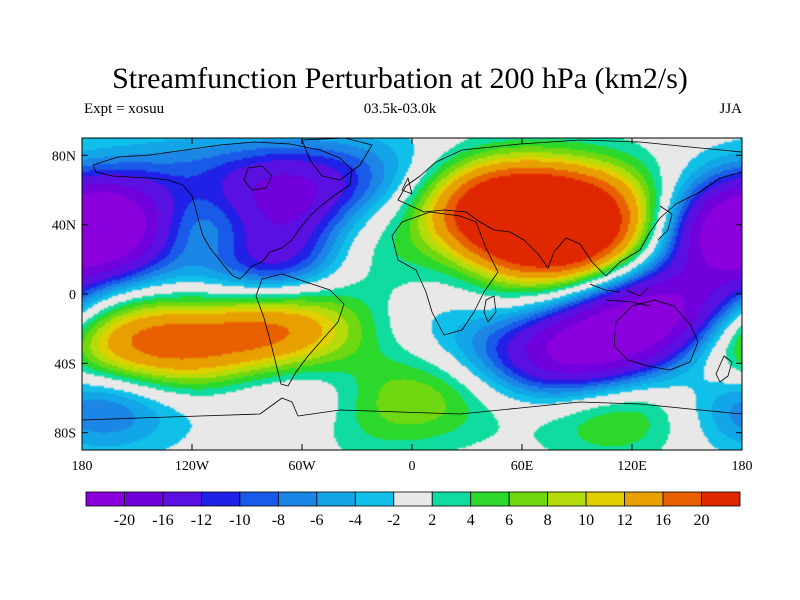 The image size is (800, 600). I want to click on colorbar-label: 4, so click(471, 520).